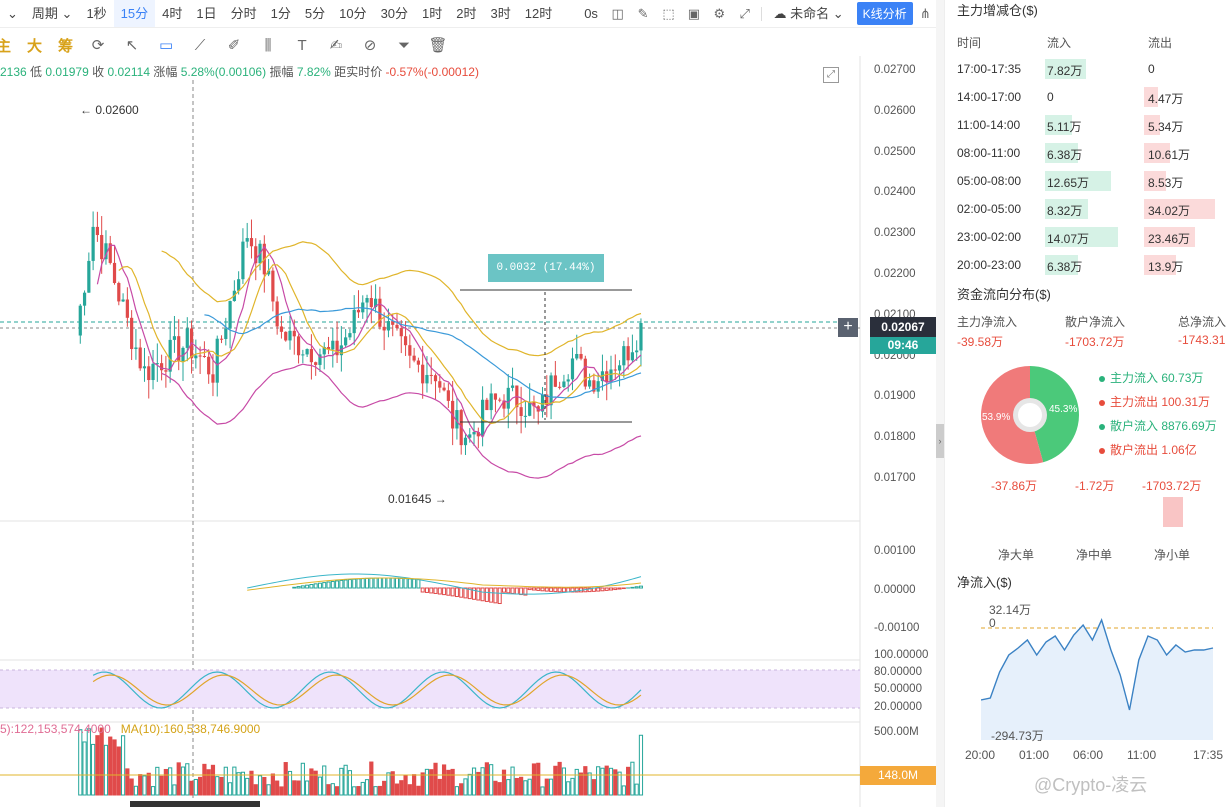 This screenshot has width=1226, height=807. What do you see at coordinates (940, 403) in the screenshot?
I see `panel-splitter` at bounding box center [940, 403].